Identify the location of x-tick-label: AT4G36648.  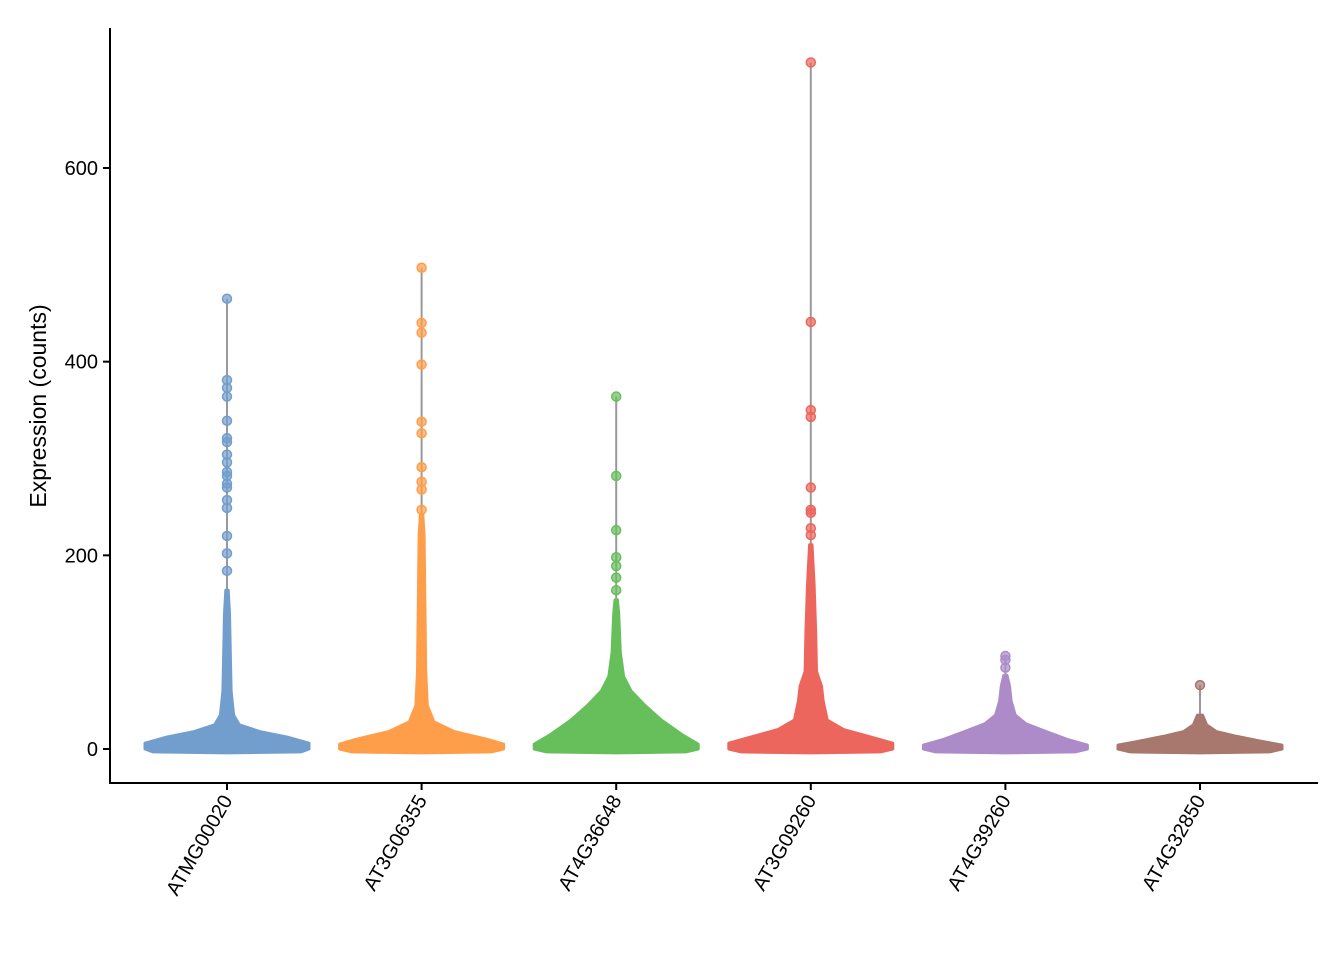
(590, 843).